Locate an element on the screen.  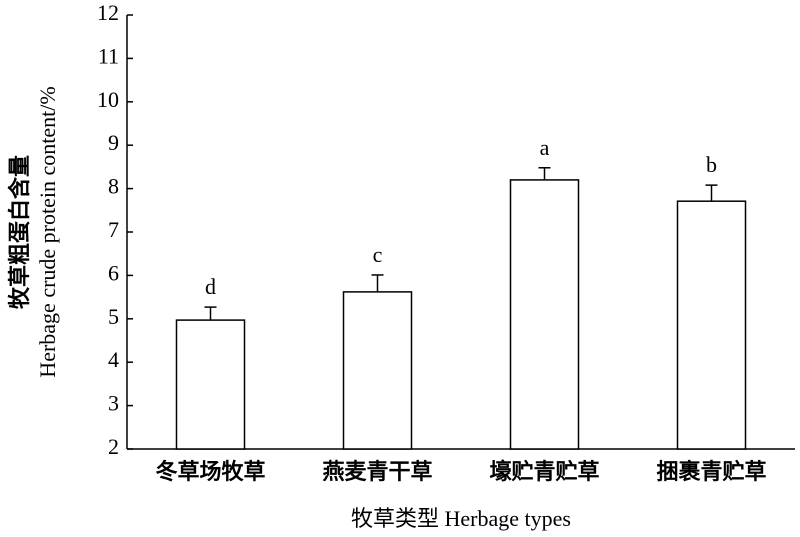
annotation: b is located at coordinates (711, 164).